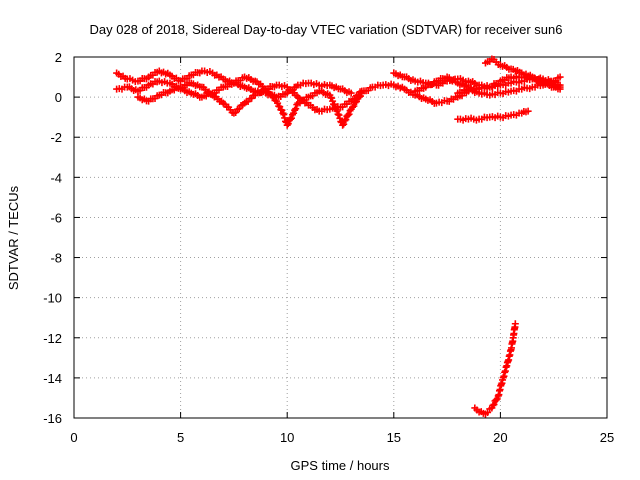 This screenshot has height=480, width=640. I want to click on y-tick-label: -4, so click(56, 177).